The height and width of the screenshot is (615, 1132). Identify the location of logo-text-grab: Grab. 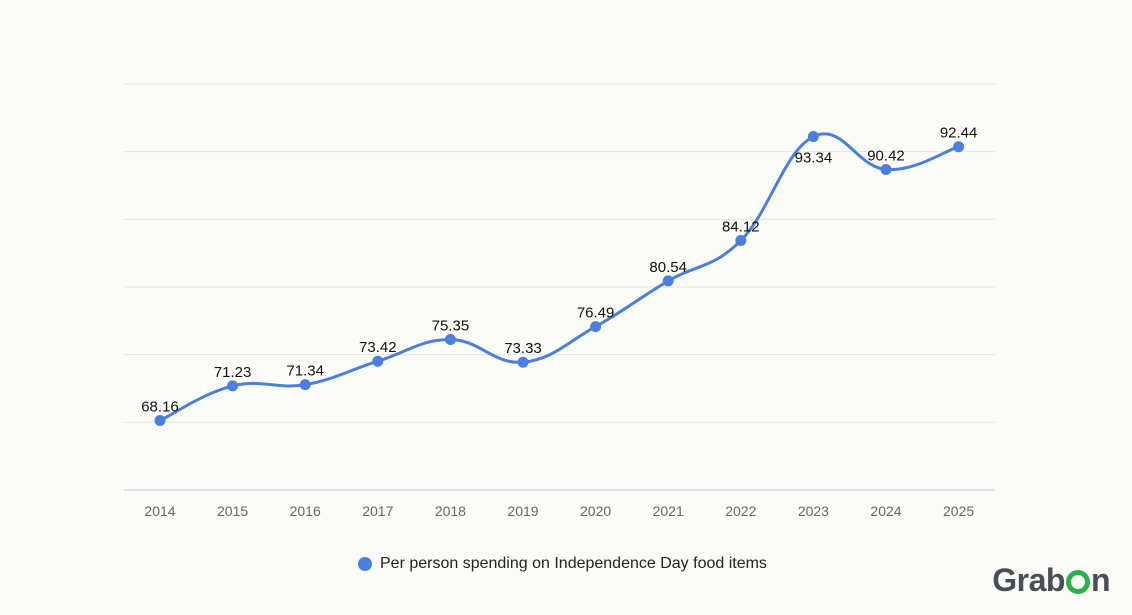
(1028, 580).